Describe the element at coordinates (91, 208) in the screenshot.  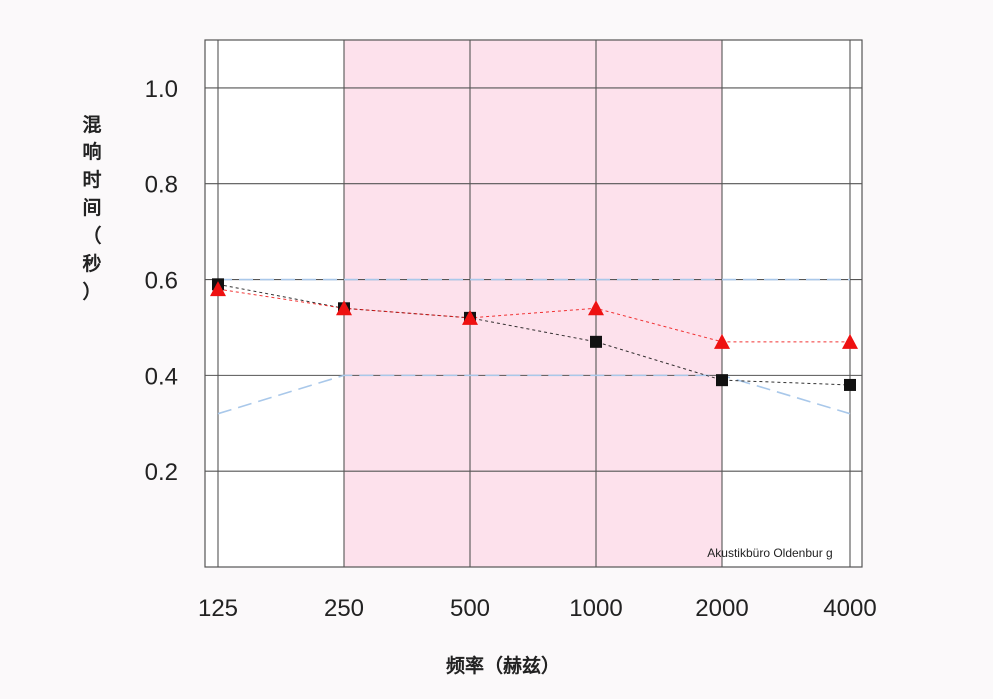
I see `y-axis-label-char: 间` at that location.